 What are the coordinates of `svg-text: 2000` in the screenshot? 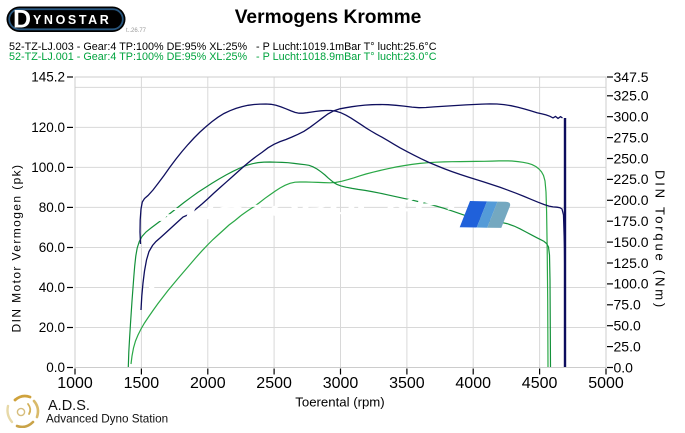 It's located at (208, 383).